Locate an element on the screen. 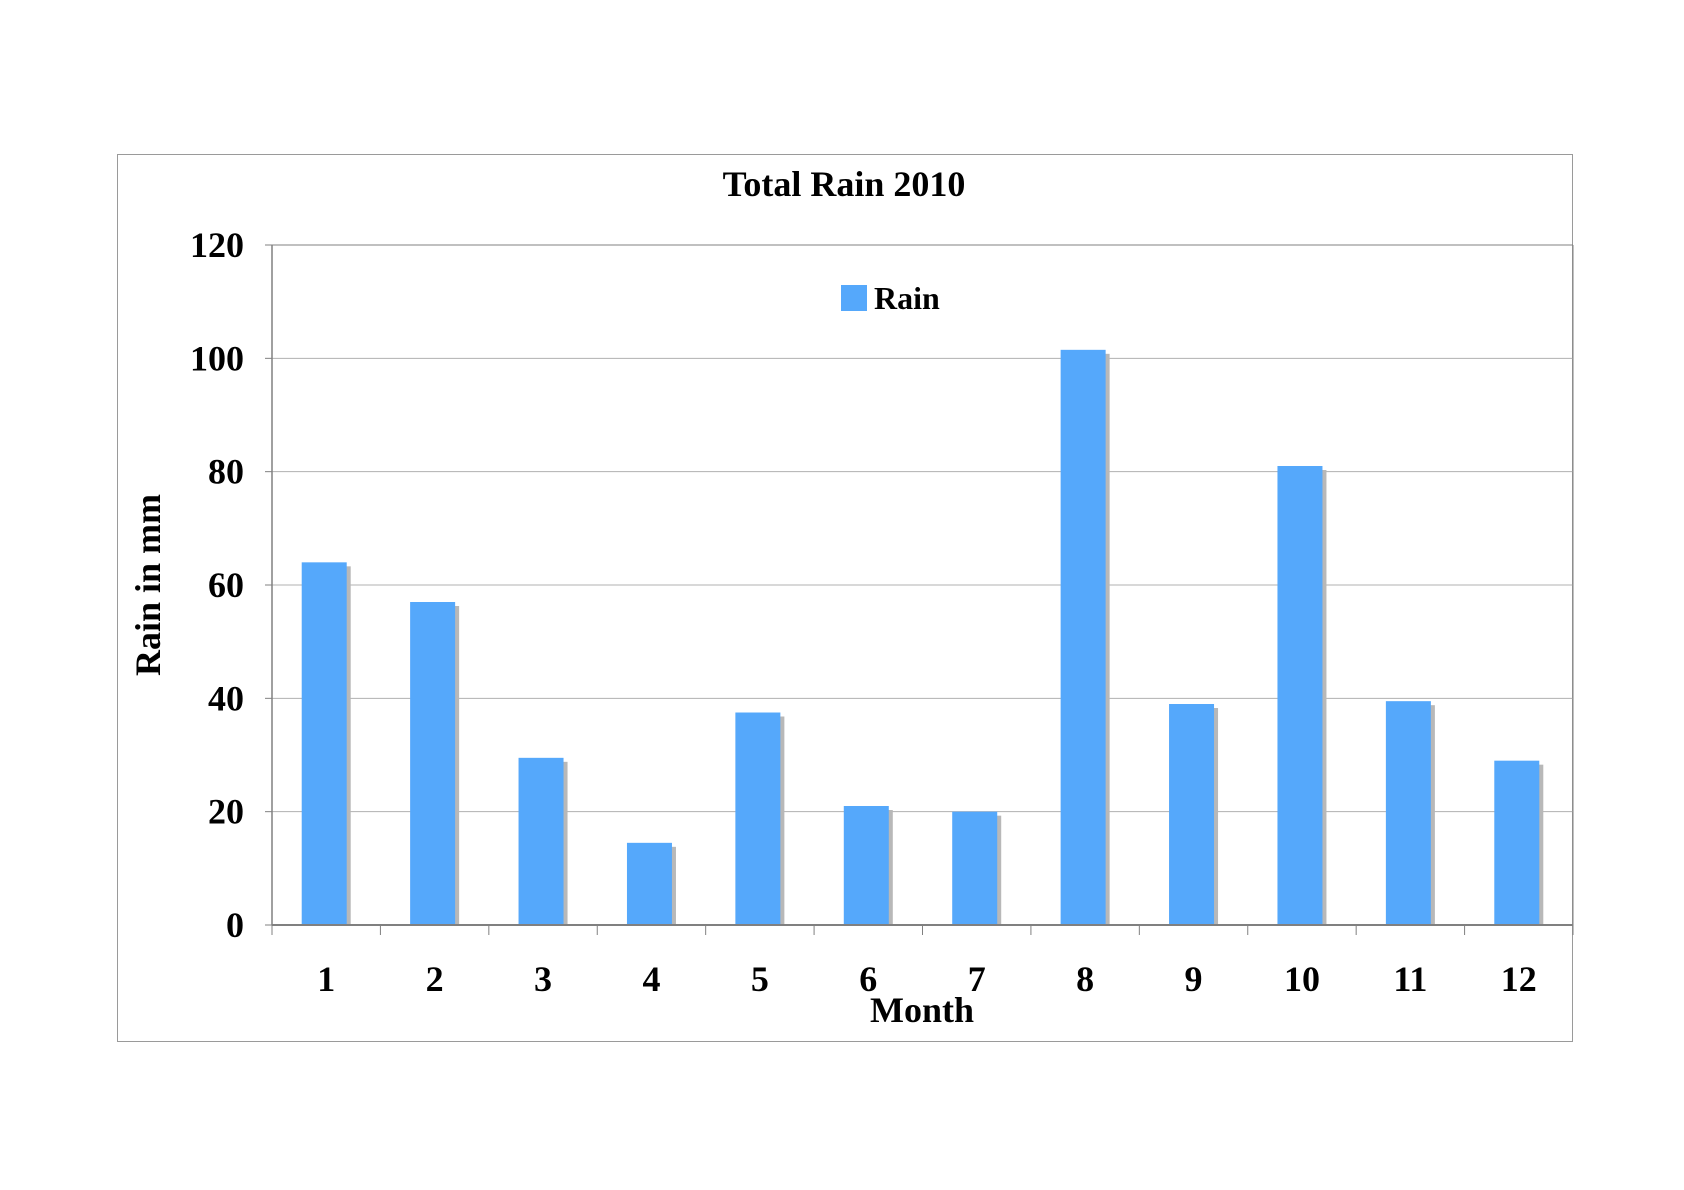  y-tick-label-80: 80 is located at coordinates (226, 472).